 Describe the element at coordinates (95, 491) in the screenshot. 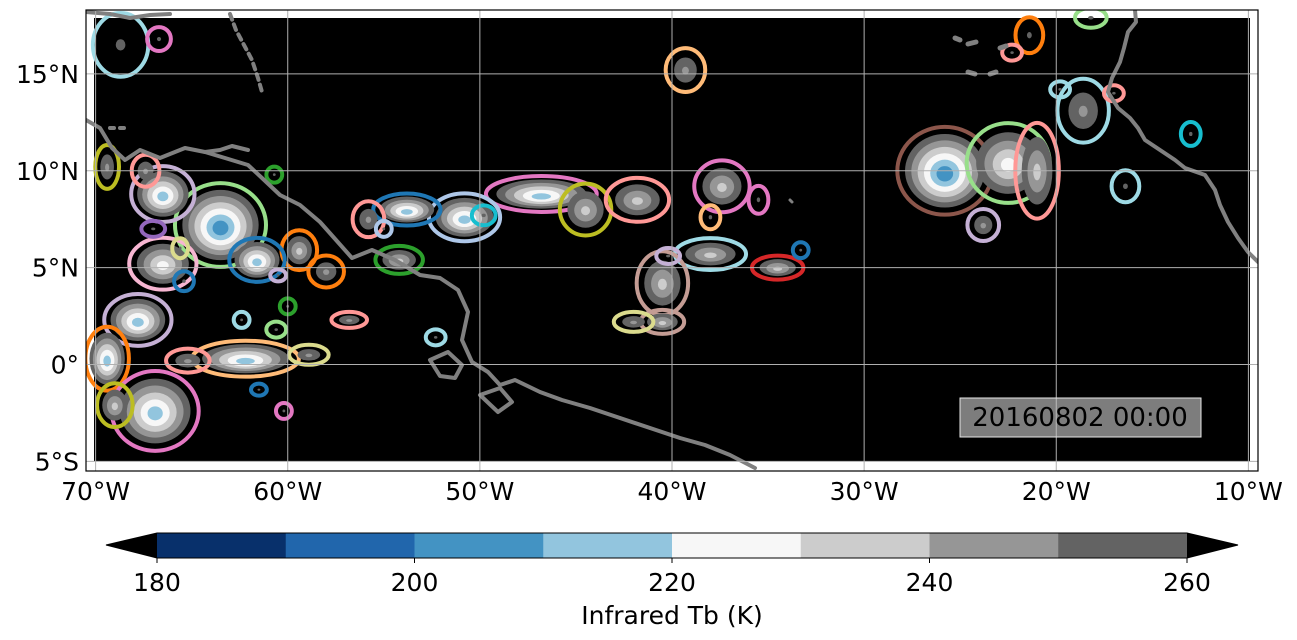

I see `lon-tick-label-0: 70°W` at that location.